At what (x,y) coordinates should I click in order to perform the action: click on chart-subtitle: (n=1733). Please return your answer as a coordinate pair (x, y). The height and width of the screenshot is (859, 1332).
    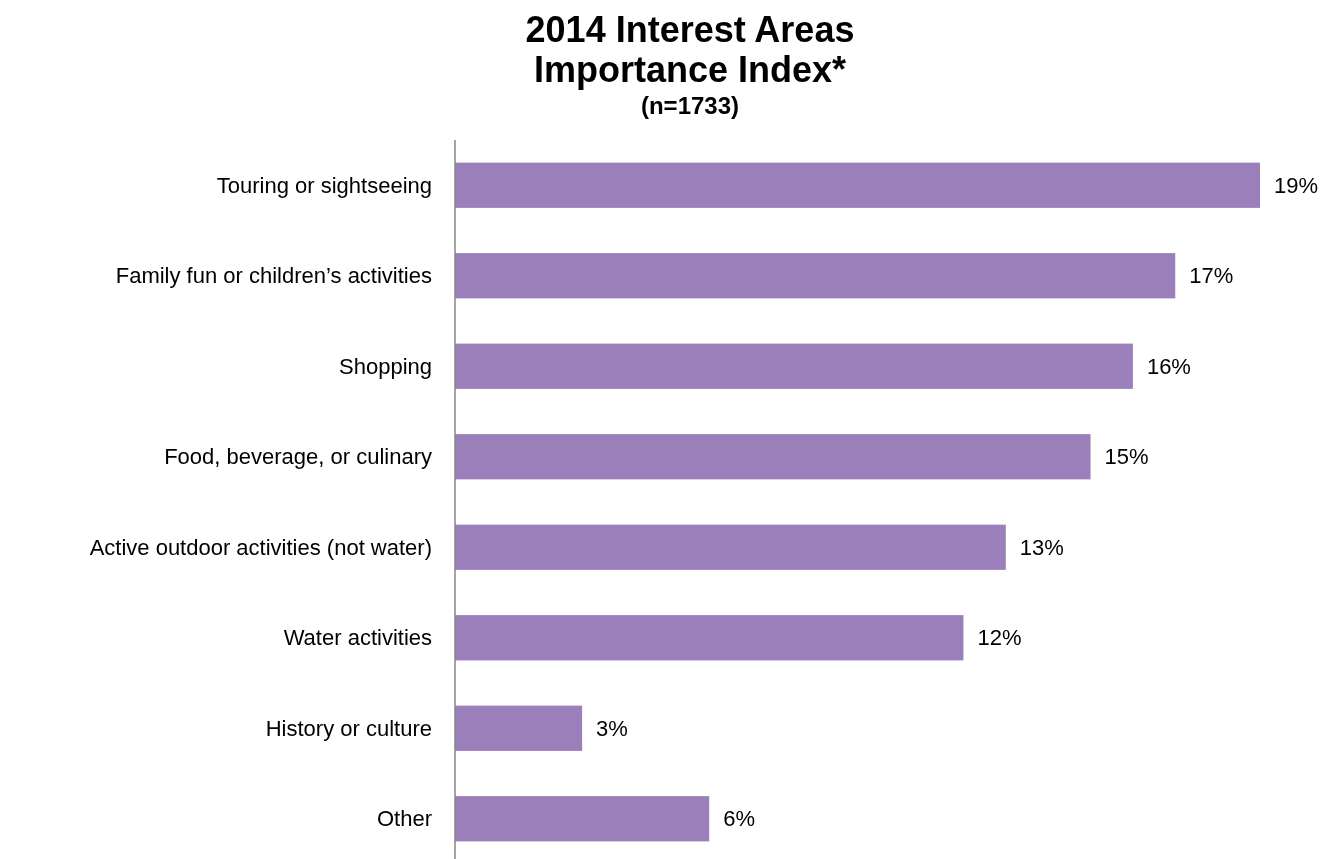
    Looking at the image, I should click on (690, 105).